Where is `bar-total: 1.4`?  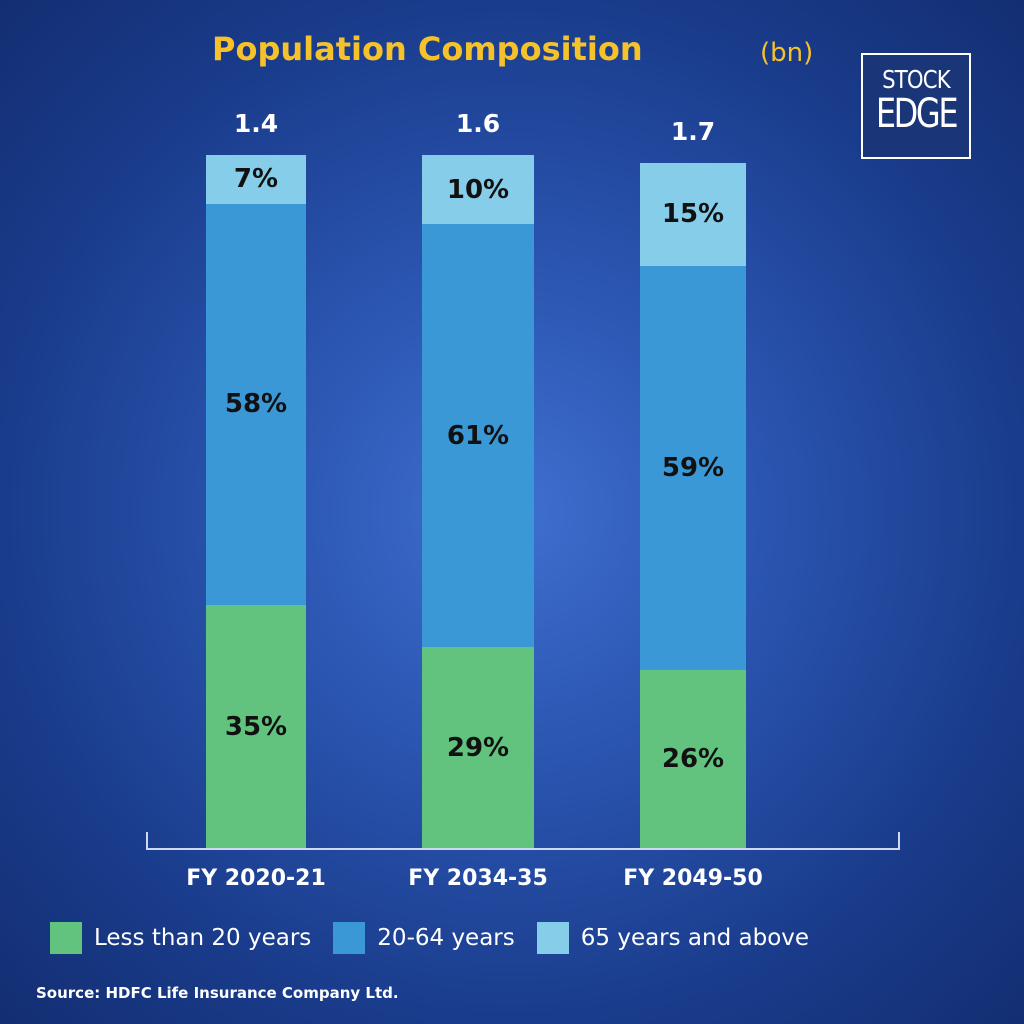
bar-total: 1.4 is located at coordinates (256, 123).